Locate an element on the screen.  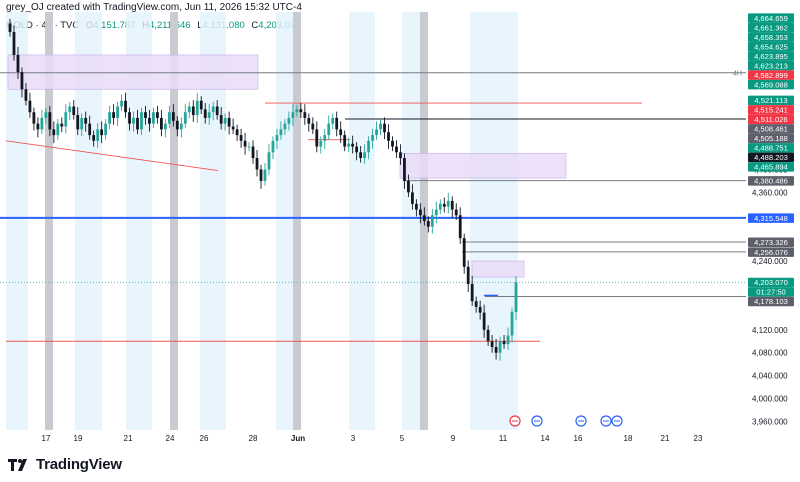
x-tick-label: 14 is located at coordinates (545, 438).